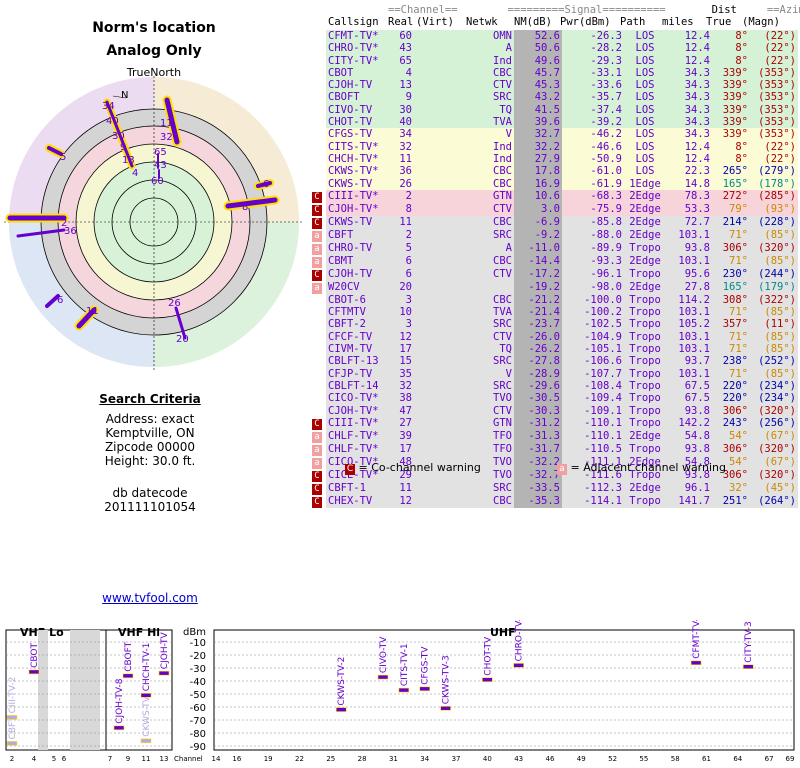  What do you see at coordinates (264, 184) in the screenshot?
I see `bar-71deg` at bounding box center [264, 184].